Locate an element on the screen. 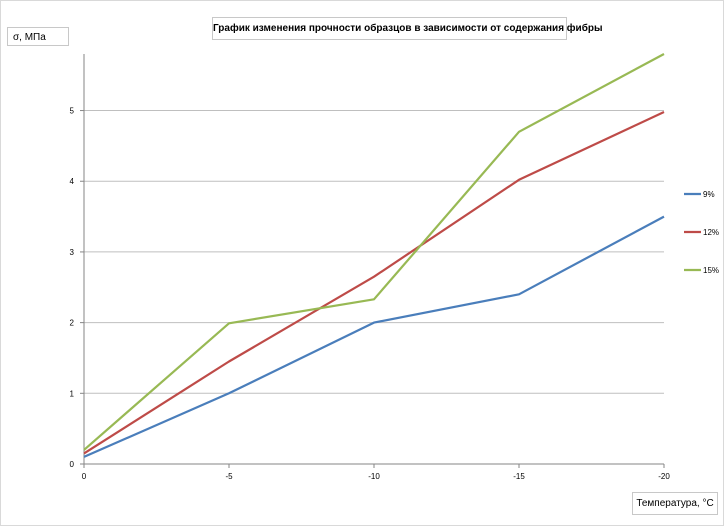 This screenshot has width=724, height=526. y-tick-label: 1 is located at coordinates (72, 393).